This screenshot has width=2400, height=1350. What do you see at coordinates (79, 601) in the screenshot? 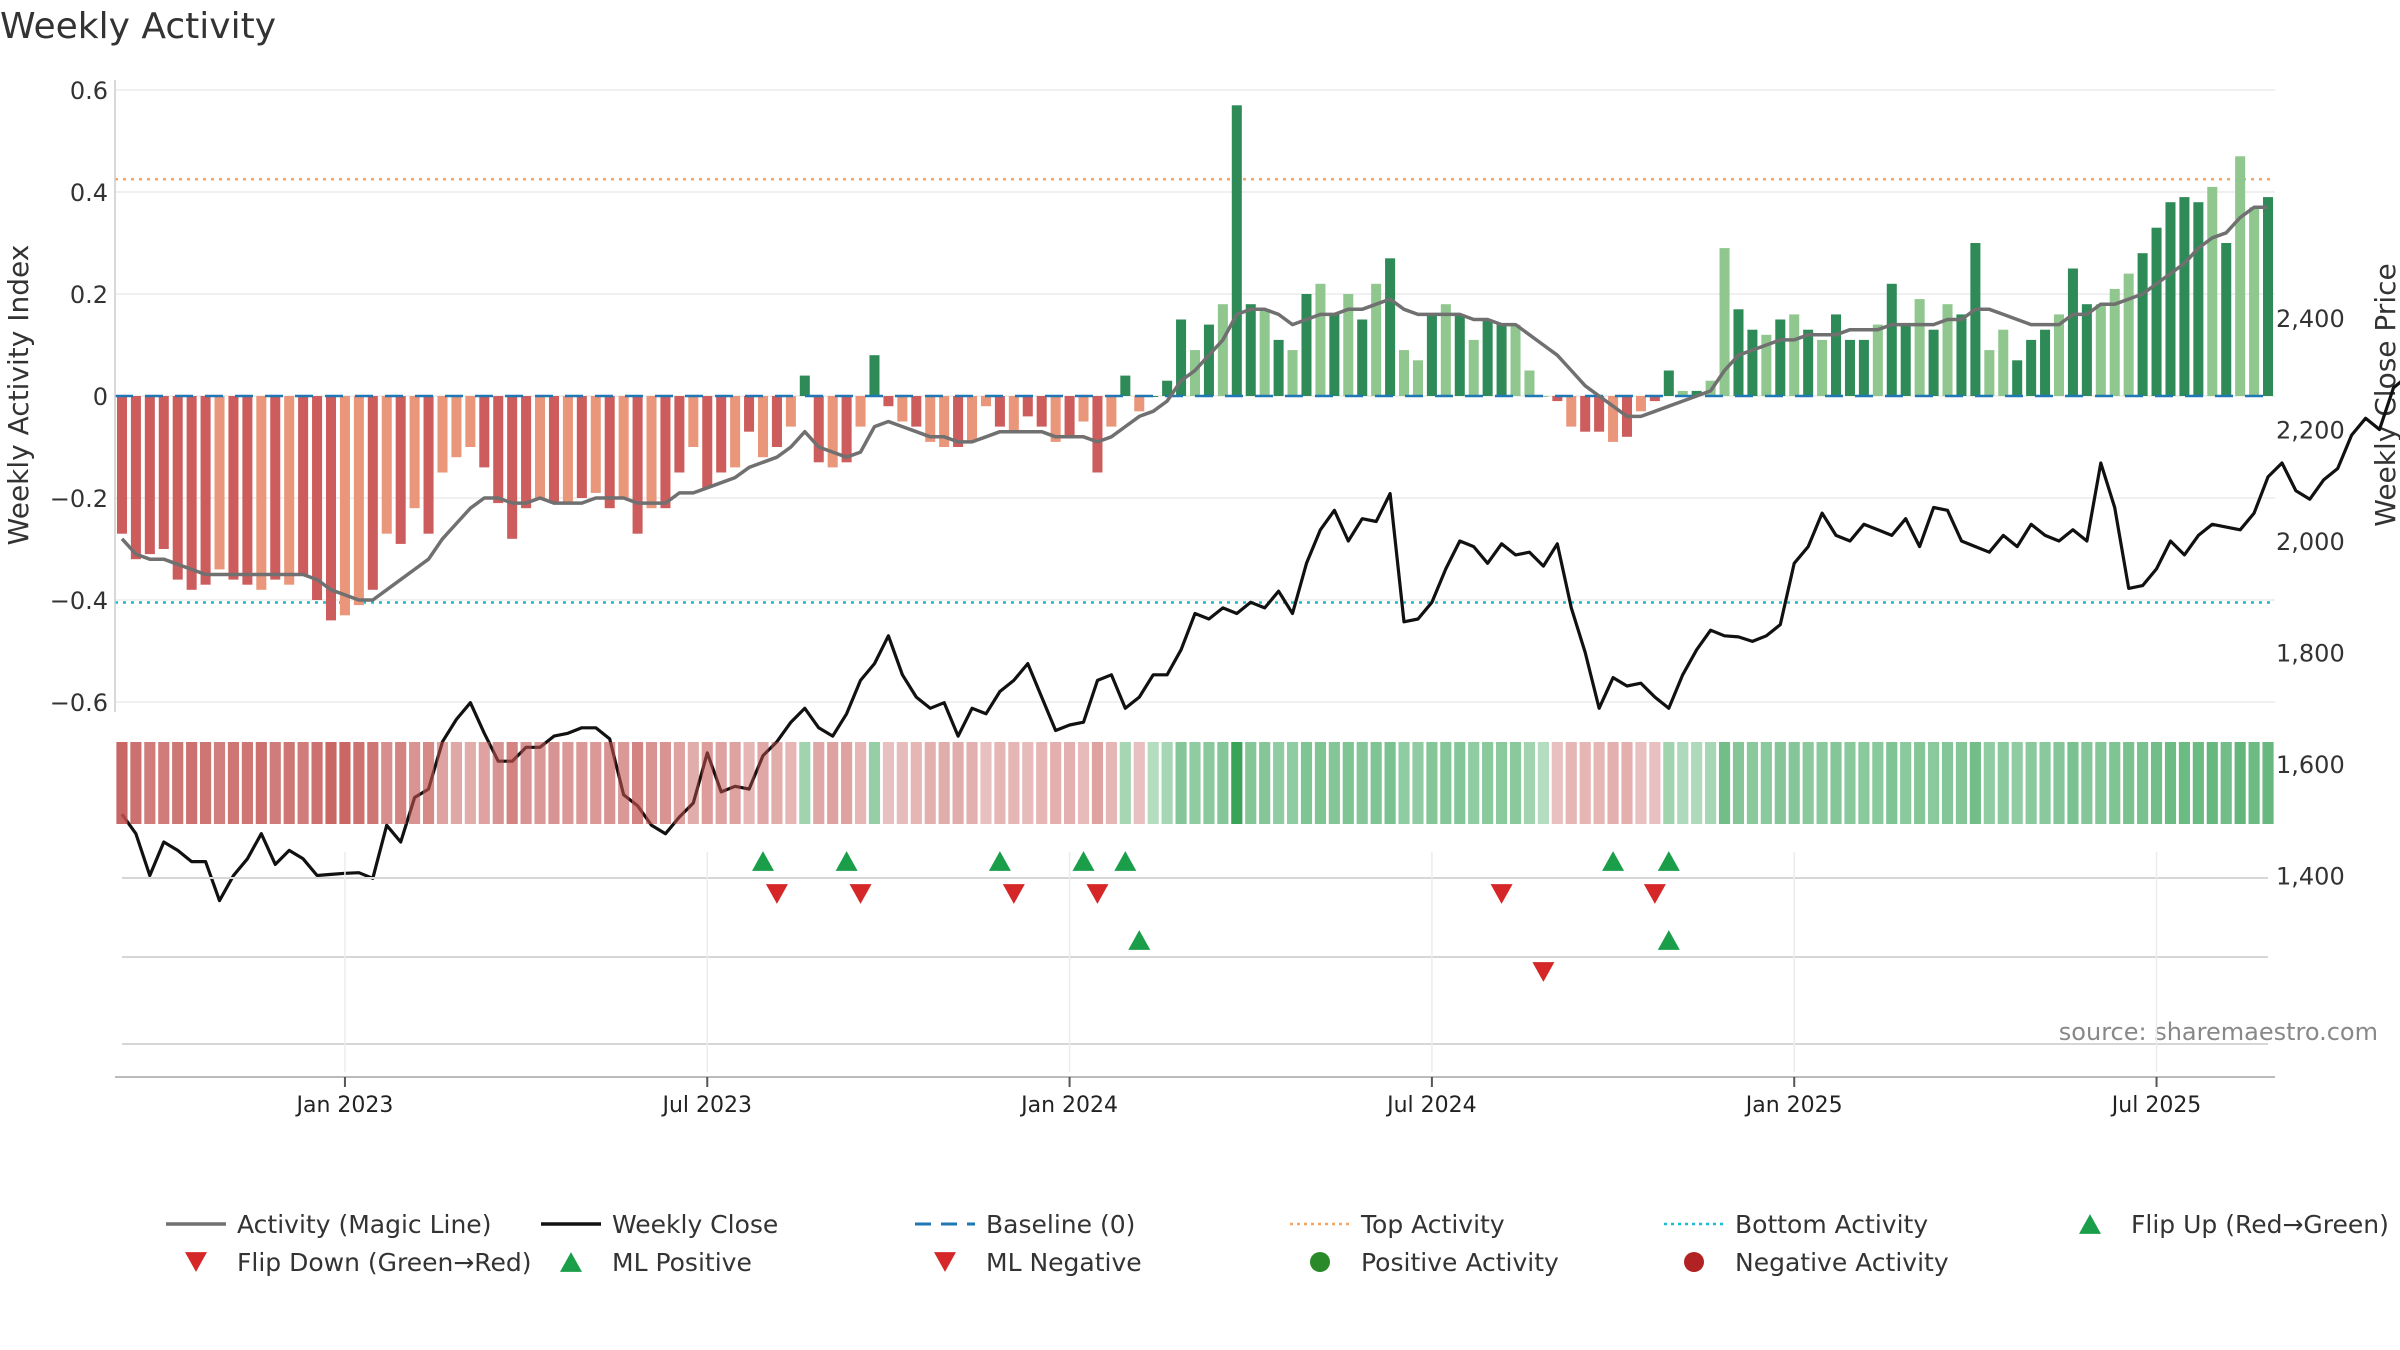
I see `y-left-tick-label: −0.4` at bounding box center [79, 601].